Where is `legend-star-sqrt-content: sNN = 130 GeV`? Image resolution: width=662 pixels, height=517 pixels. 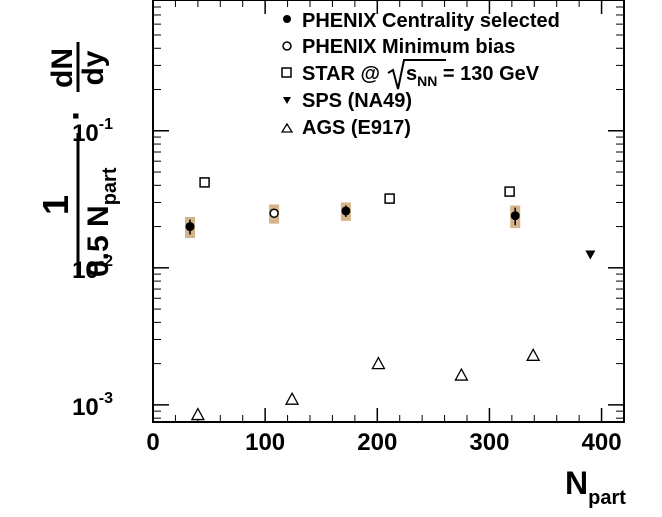
legend-star-sqrt-content: sNN = 130 GeV is located at coordinates (473, 76).